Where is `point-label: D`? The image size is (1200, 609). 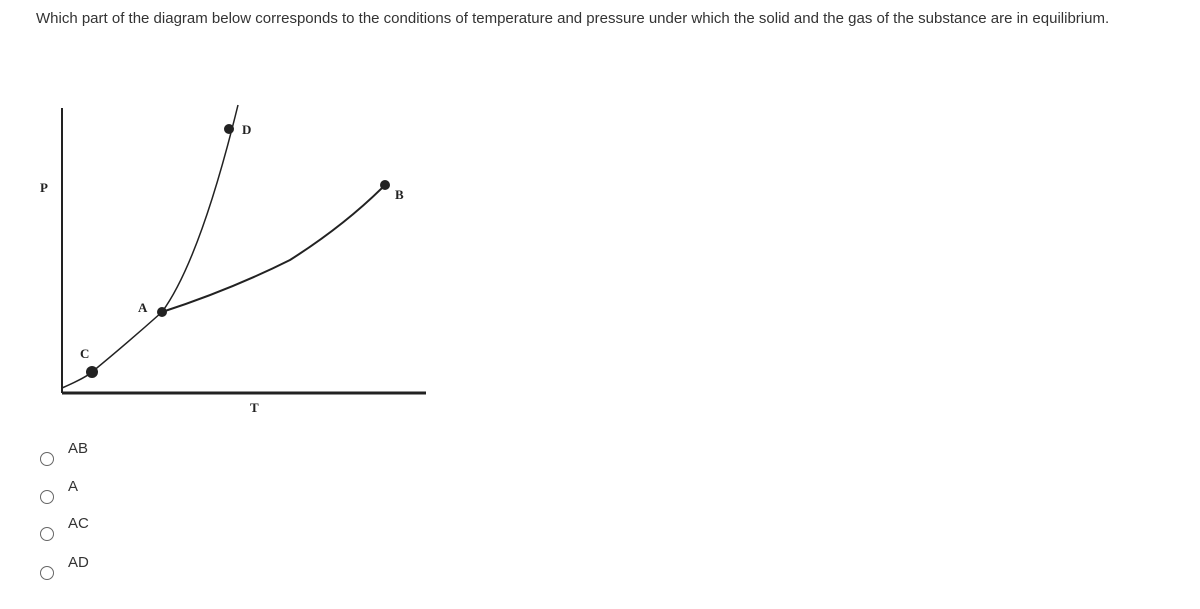 point-label: D is located at coordinates (246, 129).